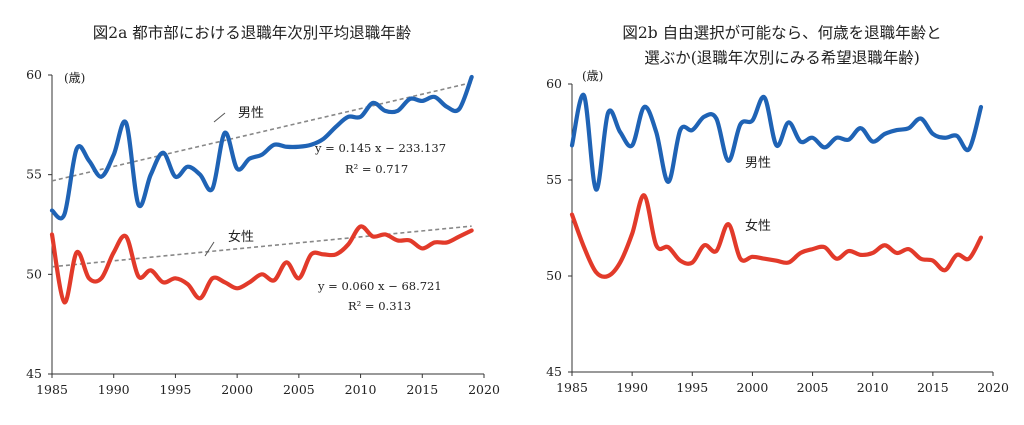 The image size is (1024, 425). I want to click on chart-b-x-tick-label: 1985, so click(572, 387).